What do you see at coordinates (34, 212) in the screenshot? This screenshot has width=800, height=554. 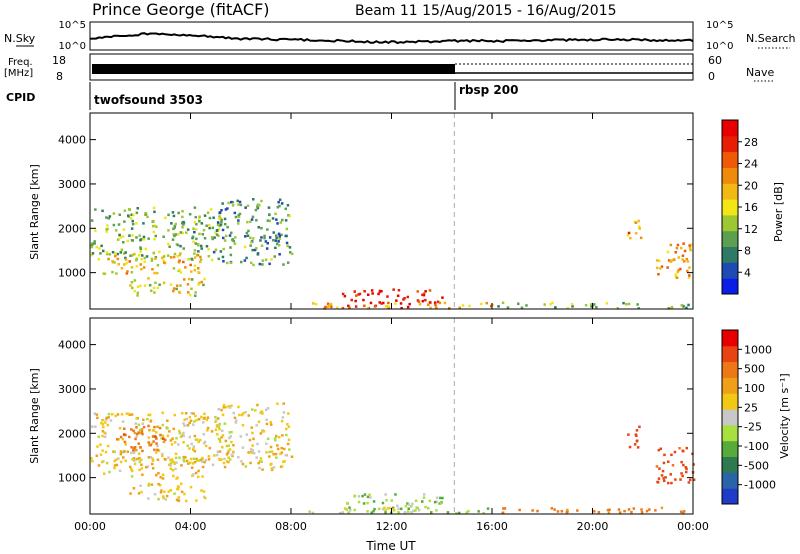 I see `power-ylabel: Slant Range [km]` at bounding box center [34, 212].